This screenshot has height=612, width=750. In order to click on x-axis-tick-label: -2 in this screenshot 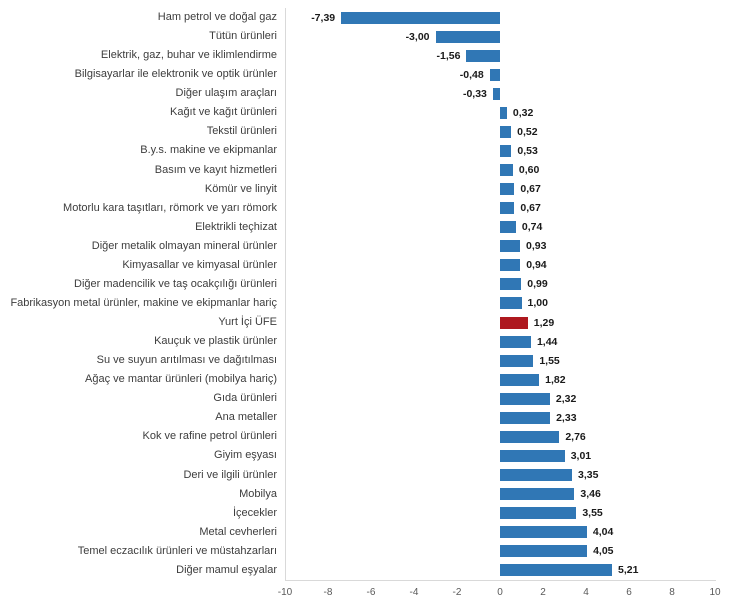, I will do `click(457, 592)`.